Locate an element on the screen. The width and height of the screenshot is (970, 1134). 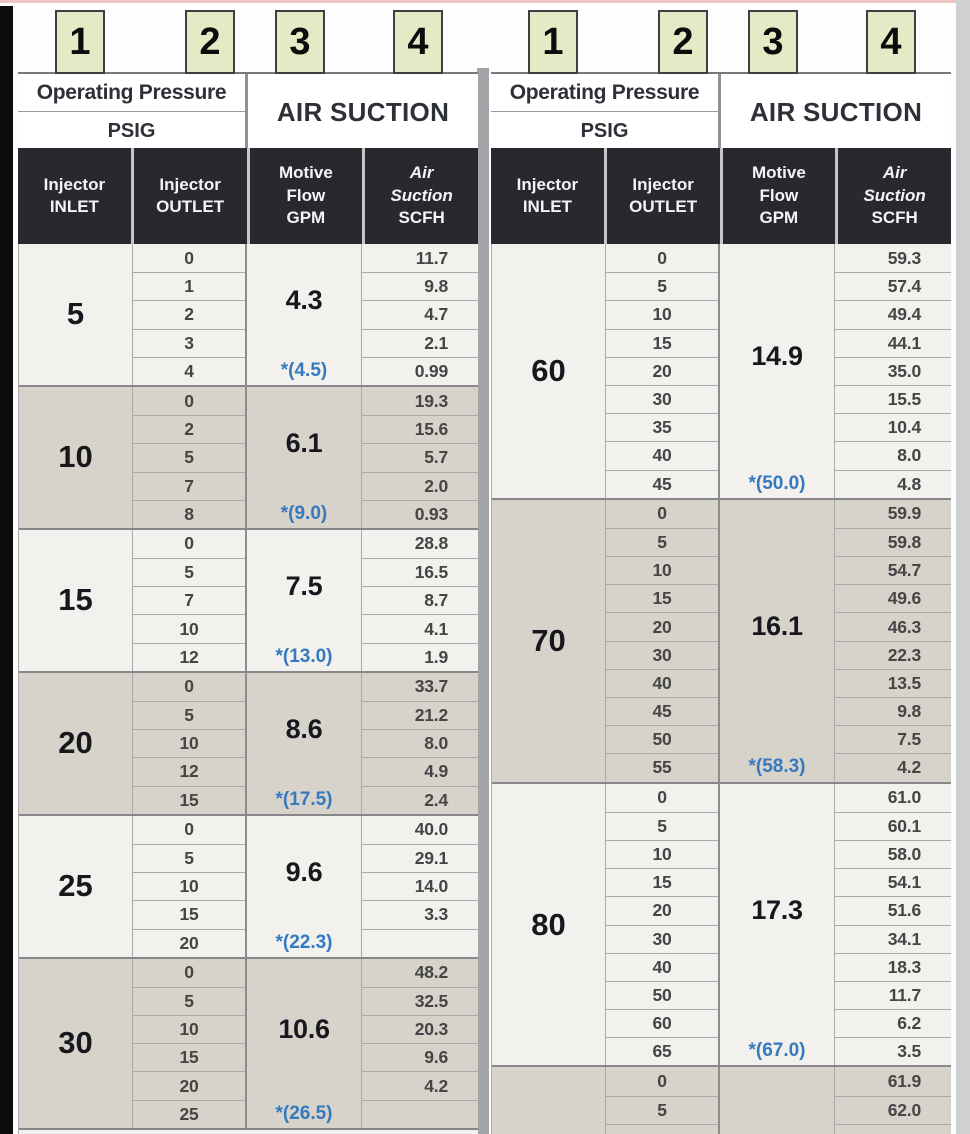
header-line: Suction is located at coordinates (421, 195).